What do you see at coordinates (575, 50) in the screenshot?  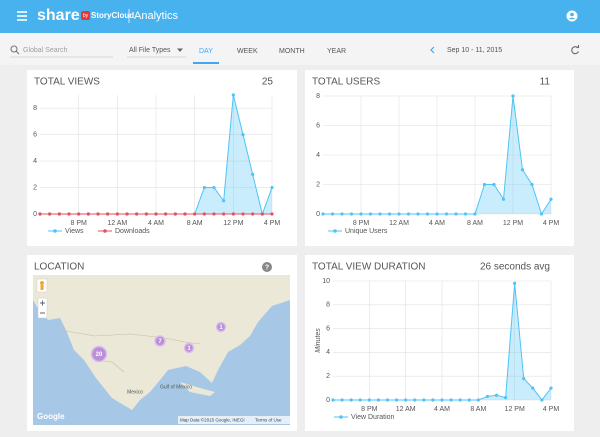 I see `refresh-icon` at bounding box center [575, 50].